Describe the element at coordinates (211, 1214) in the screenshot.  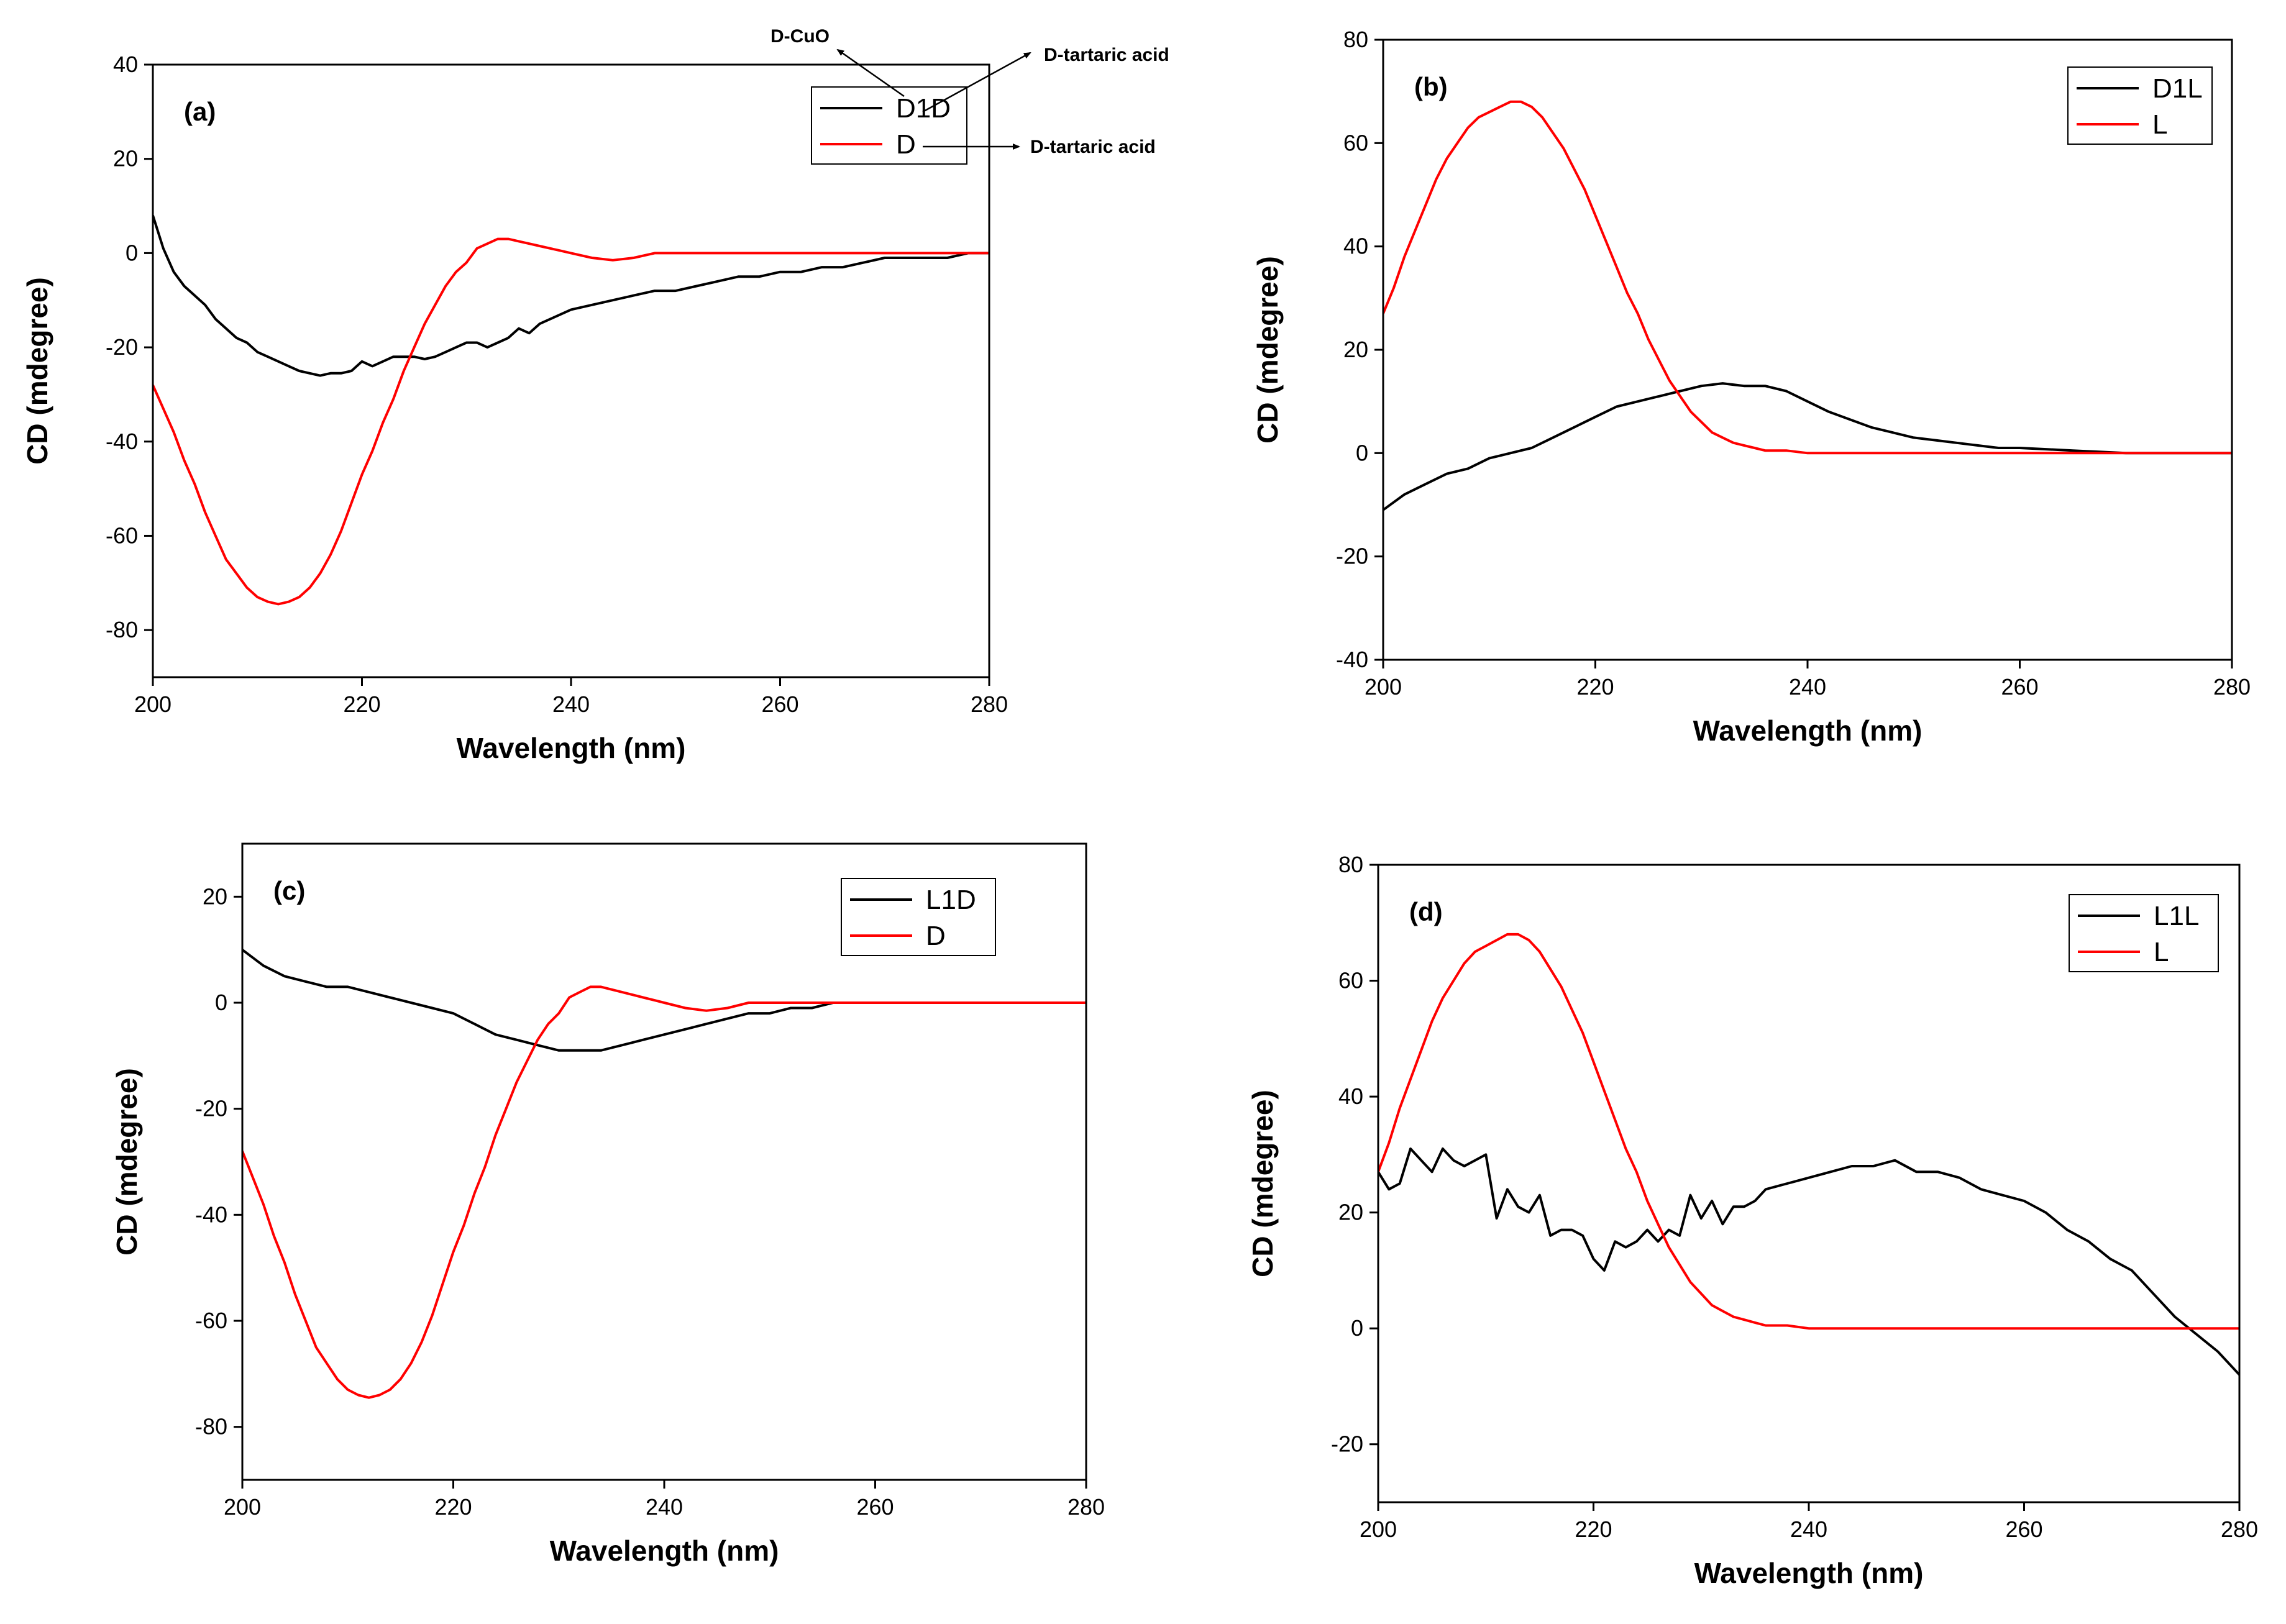
I see `y-tick-label-c--40: -40` at that location.